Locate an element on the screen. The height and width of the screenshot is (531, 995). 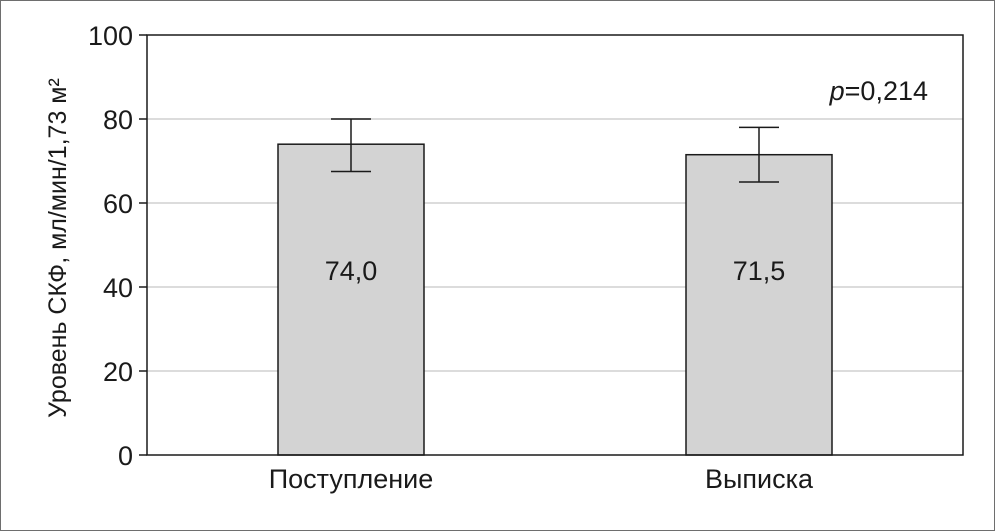
y-tick-label: 60 is located at coordinates (118, 204).